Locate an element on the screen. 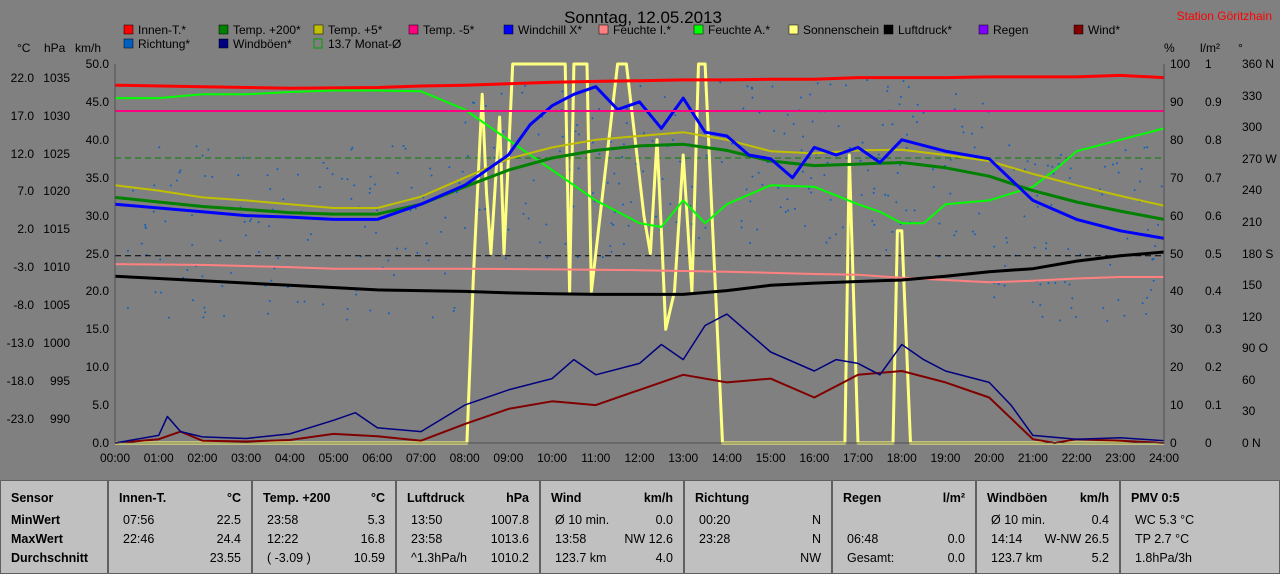 The image size is (1280, 574). x-tick-label: 21:00 is located at coordinates (1033, 458).